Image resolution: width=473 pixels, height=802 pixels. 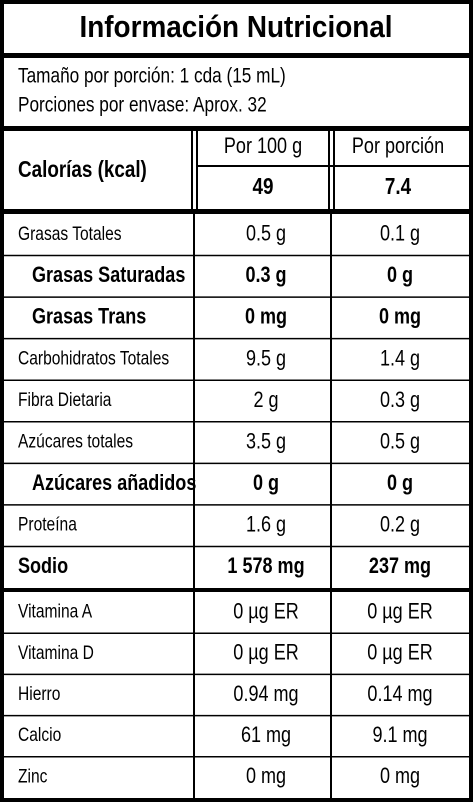 I want to click on row-label: Fibra Dietaria, so click(x=65, y=400).